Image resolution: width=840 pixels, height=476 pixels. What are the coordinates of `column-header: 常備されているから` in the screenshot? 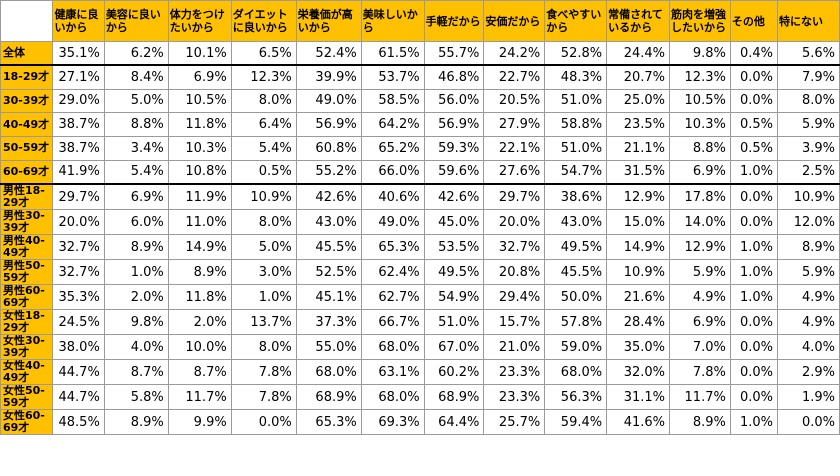 It's located at (638, 21).